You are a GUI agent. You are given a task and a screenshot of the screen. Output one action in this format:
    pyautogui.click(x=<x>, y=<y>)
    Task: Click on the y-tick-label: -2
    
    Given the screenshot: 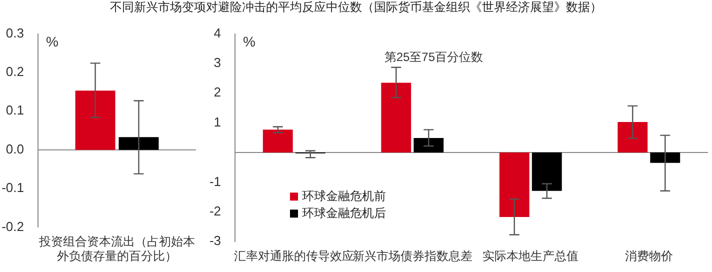 What is the action you would take?
    pyautogui.click(x=215, y=210)
    